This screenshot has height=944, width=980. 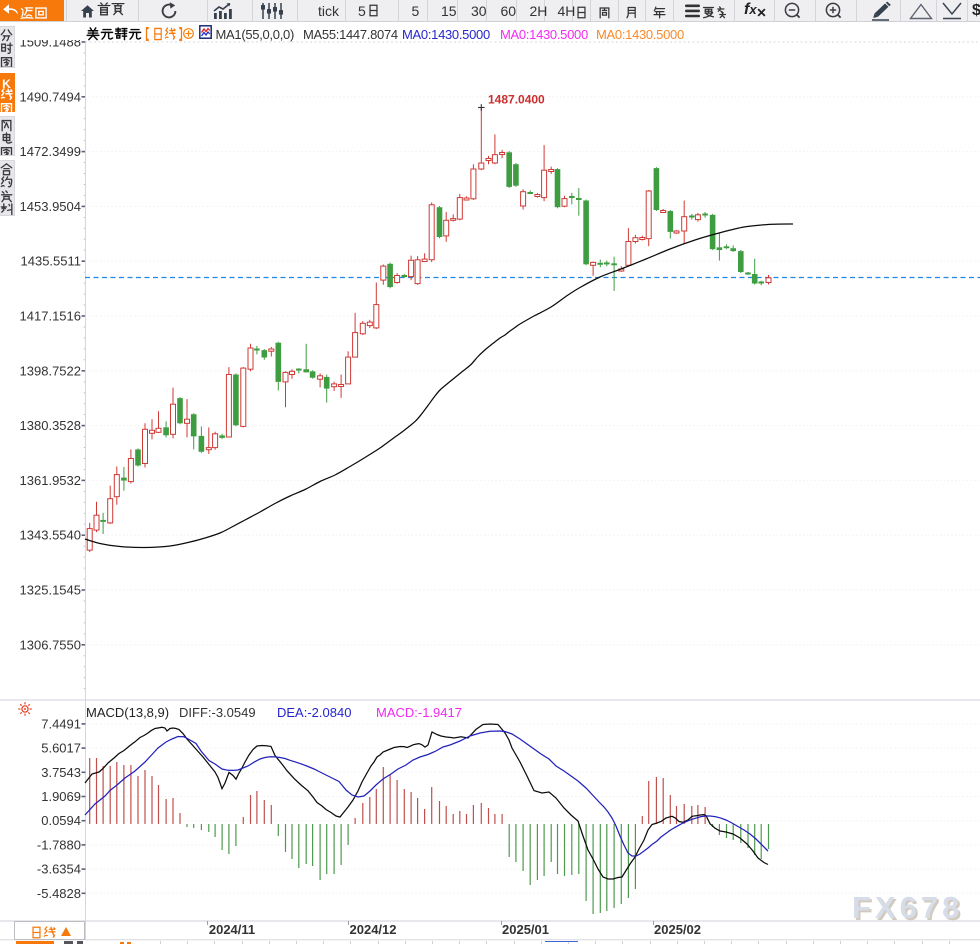 I want to click on svg-text: 5.6017, so click(x=61, y=748).